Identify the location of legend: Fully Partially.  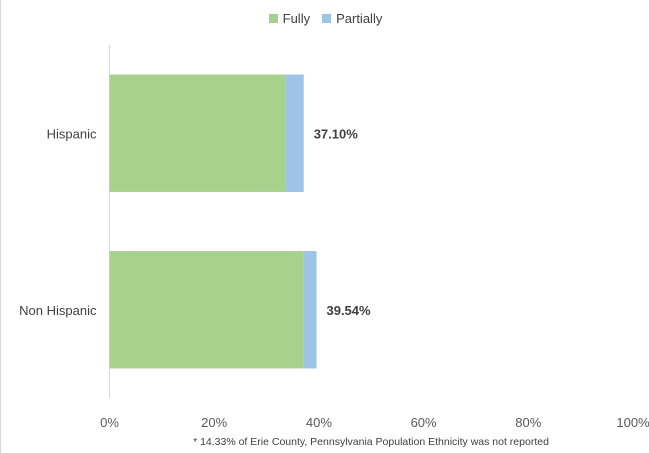
(325, 18).